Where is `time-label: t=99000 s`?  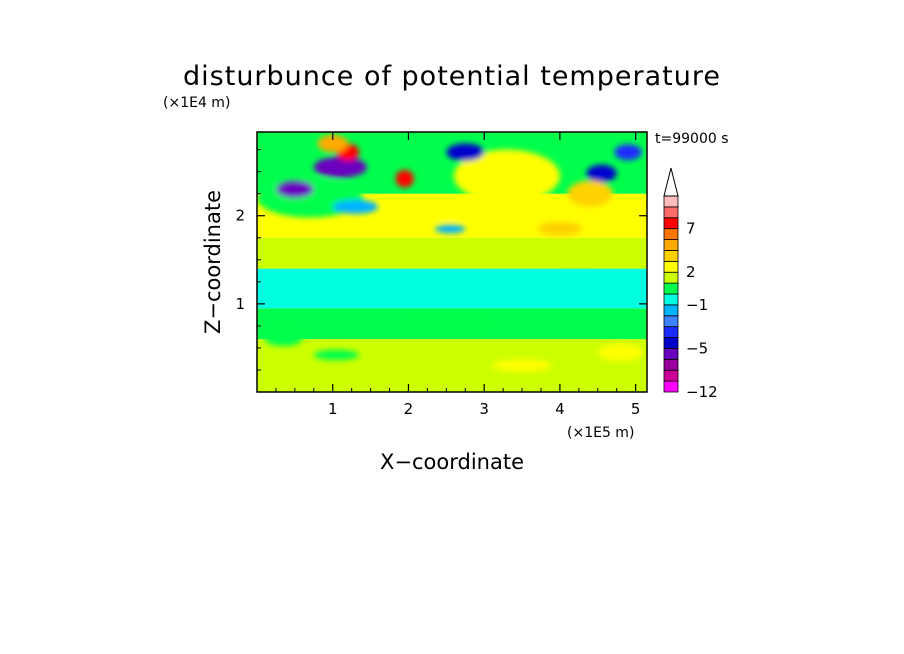
time-label: t=99000 s is located at coordinates (692, 139).